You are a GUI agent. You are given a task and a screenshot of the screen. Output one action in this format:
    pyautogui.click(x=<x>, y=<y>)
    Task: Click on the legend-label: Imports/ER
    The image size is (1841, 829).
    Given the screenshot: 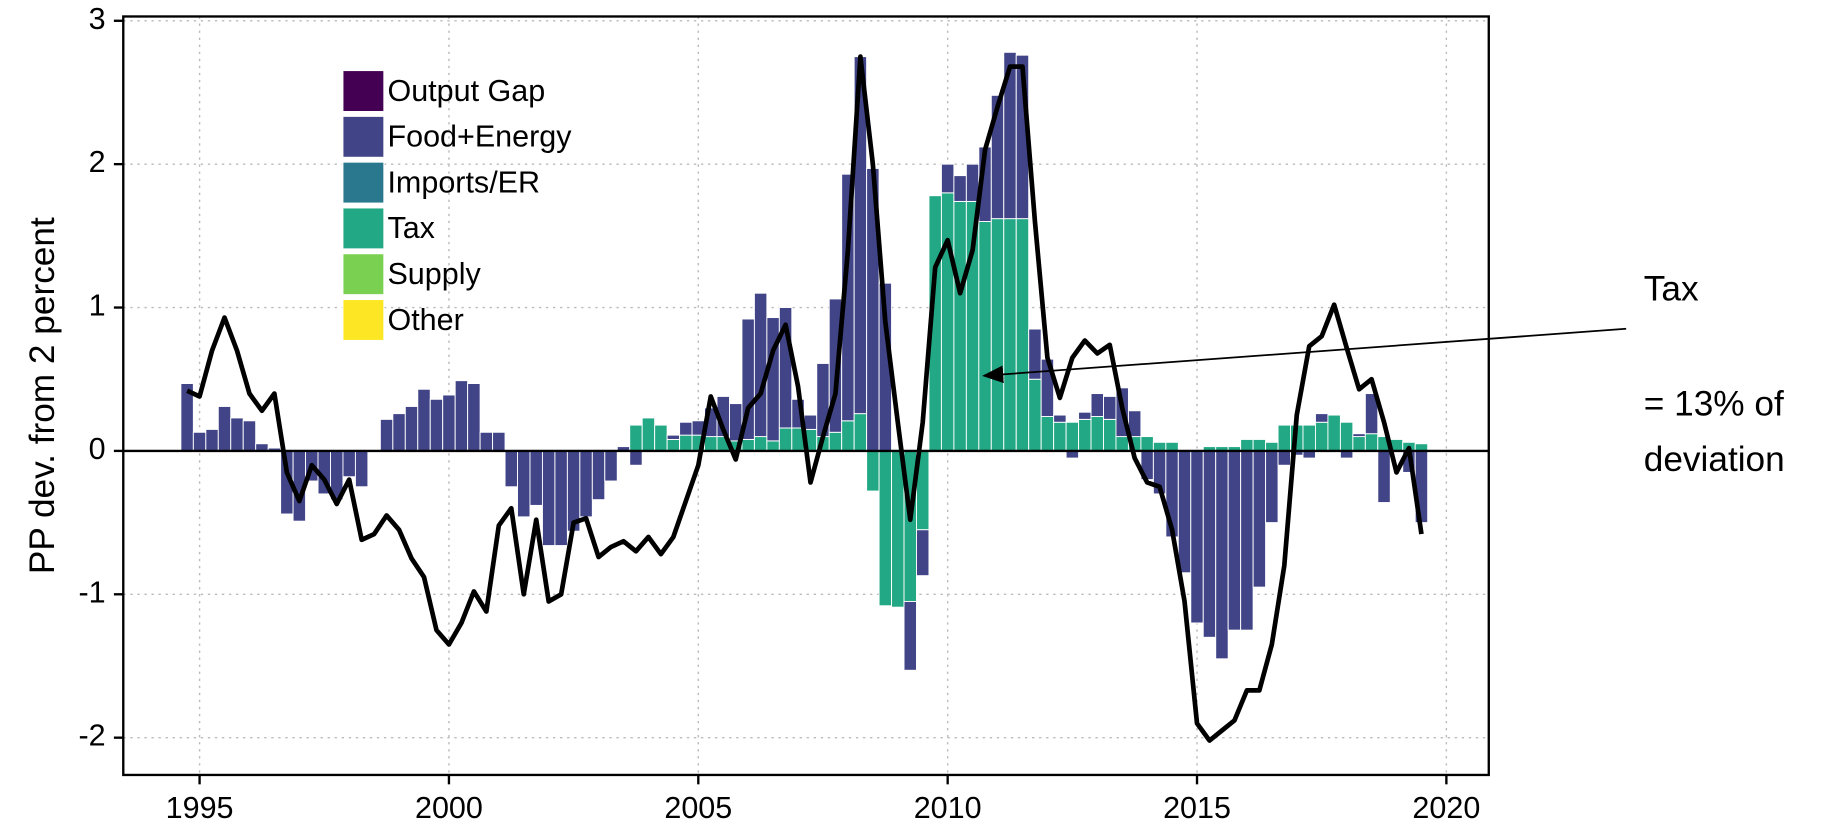 What is the action you would take?
    pyautogui.click(x=463, y=182)
    